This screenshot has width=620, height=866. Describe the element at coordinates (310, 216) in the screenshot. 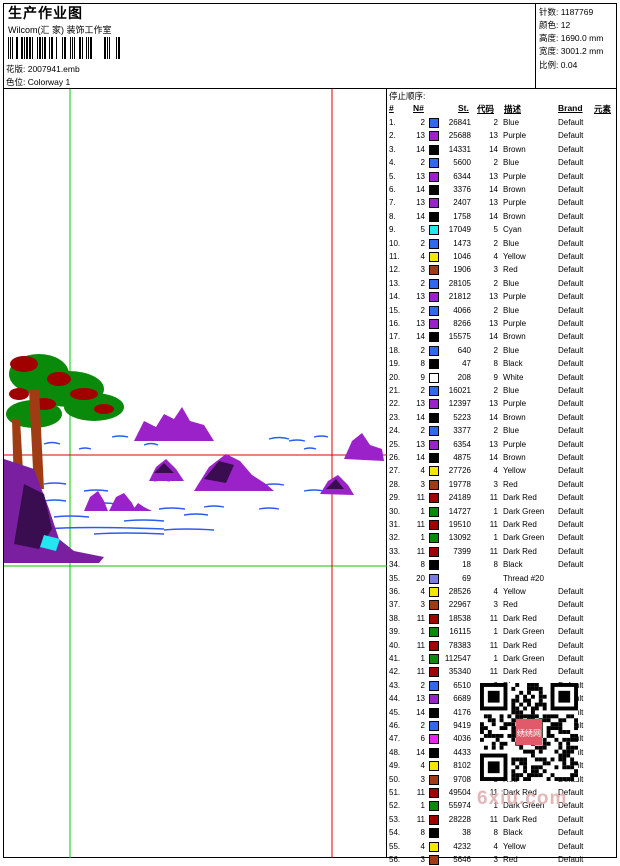

I see `table-row: 8. 14 1758 14 Brown Default` at that location.